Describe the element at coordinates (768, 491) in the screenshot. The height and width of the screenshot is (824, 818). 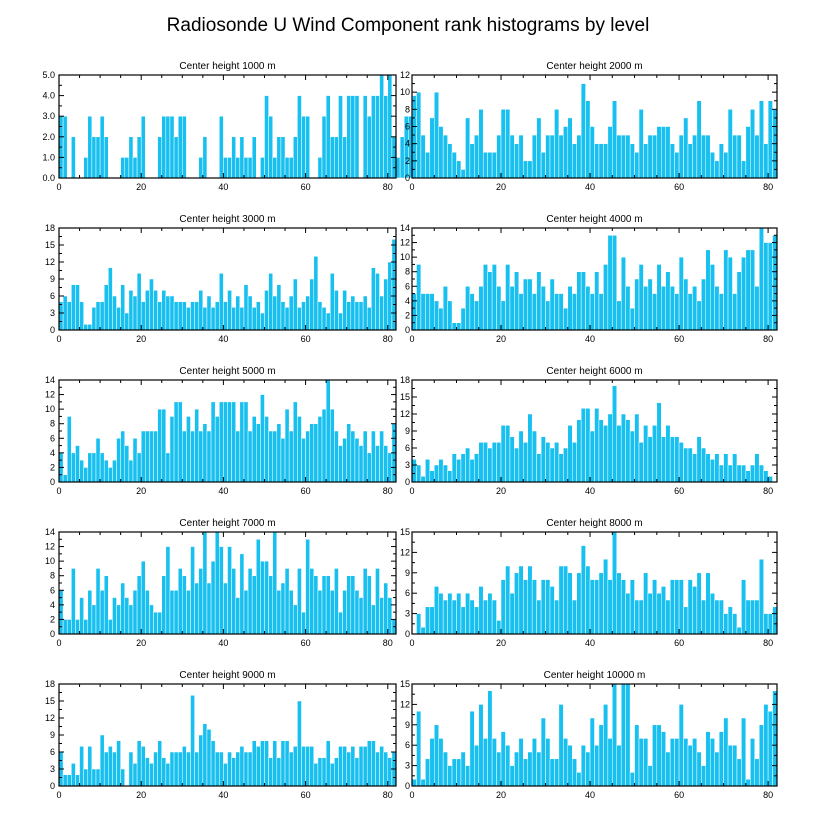
I see `x-tick-label: 80` at that location.